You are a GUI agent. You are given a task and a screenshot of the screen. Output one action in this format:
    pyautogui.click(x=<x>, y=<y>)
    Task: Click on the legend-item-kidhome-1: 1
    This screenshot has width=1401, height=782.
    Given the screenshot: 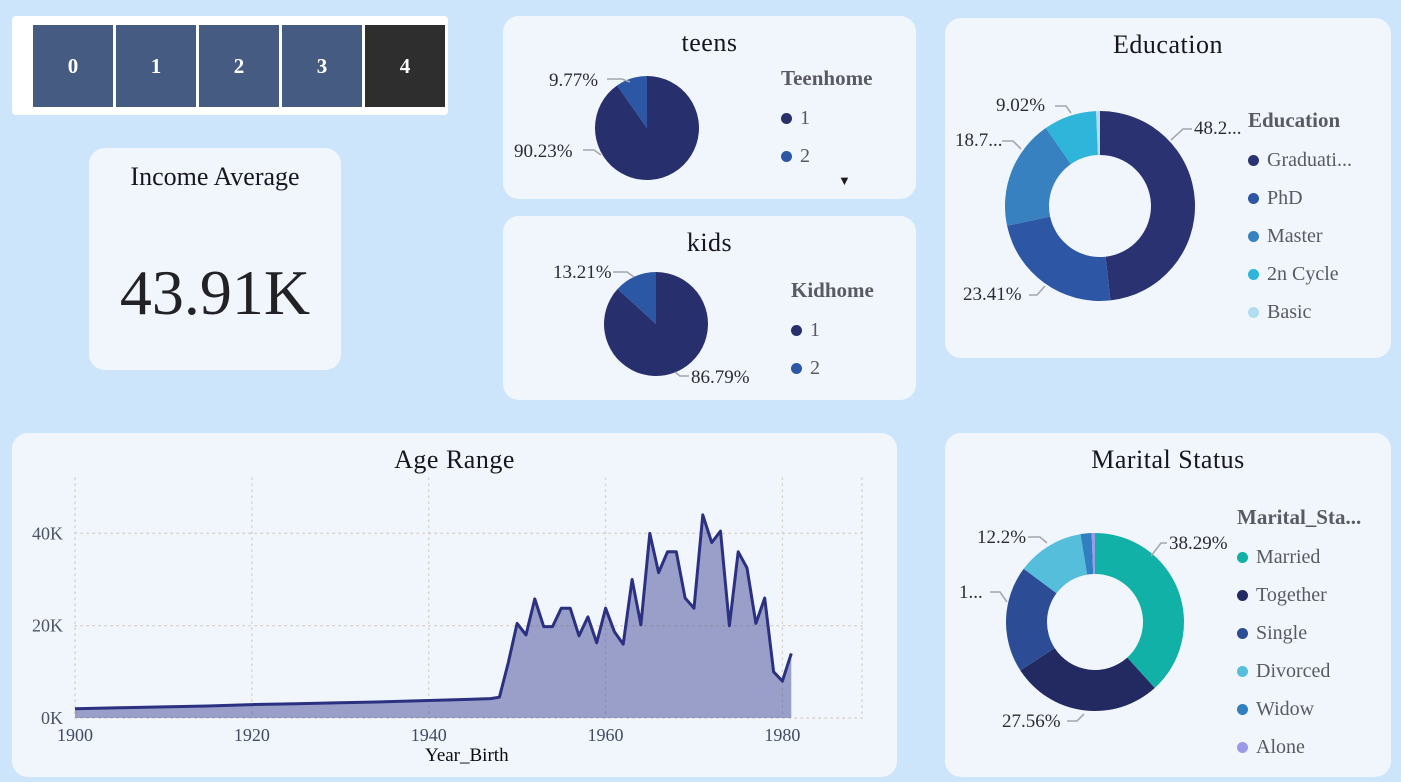 What is the action you would take?
    pyautogui.click(x=832, y=330)
    